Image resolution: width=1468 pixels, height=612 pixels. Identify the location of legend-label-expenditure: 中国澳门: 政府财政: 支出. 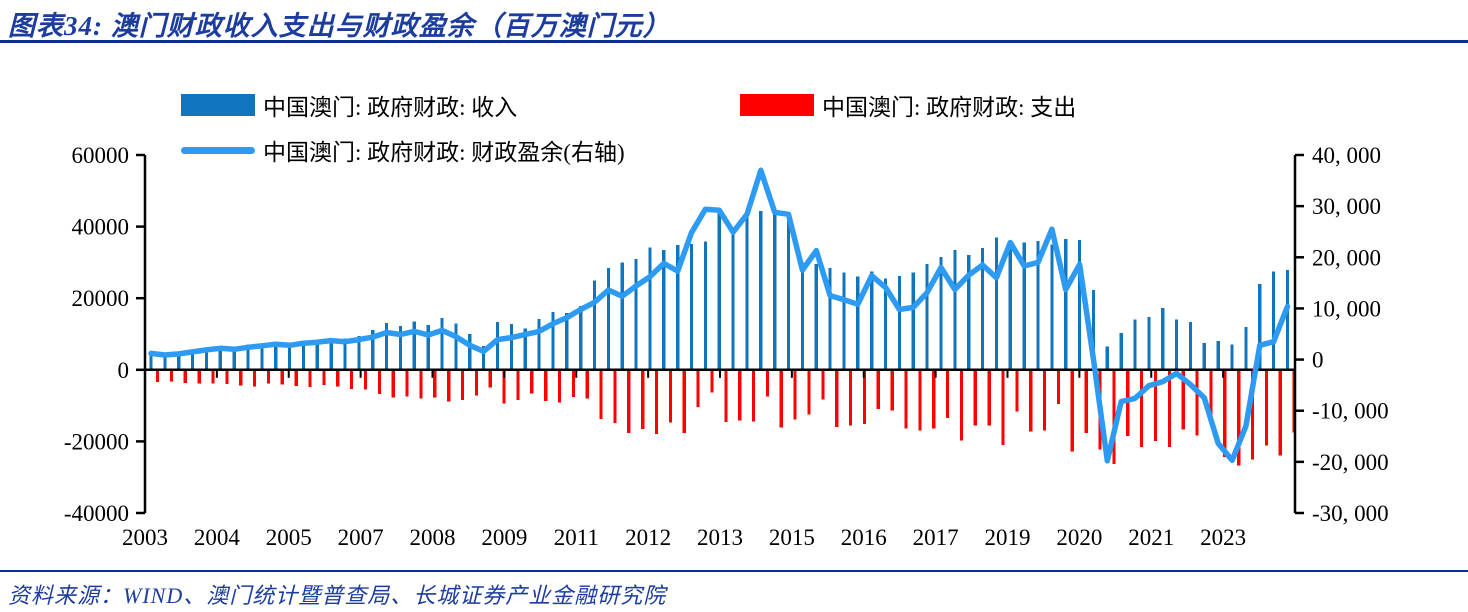
(949, 107).